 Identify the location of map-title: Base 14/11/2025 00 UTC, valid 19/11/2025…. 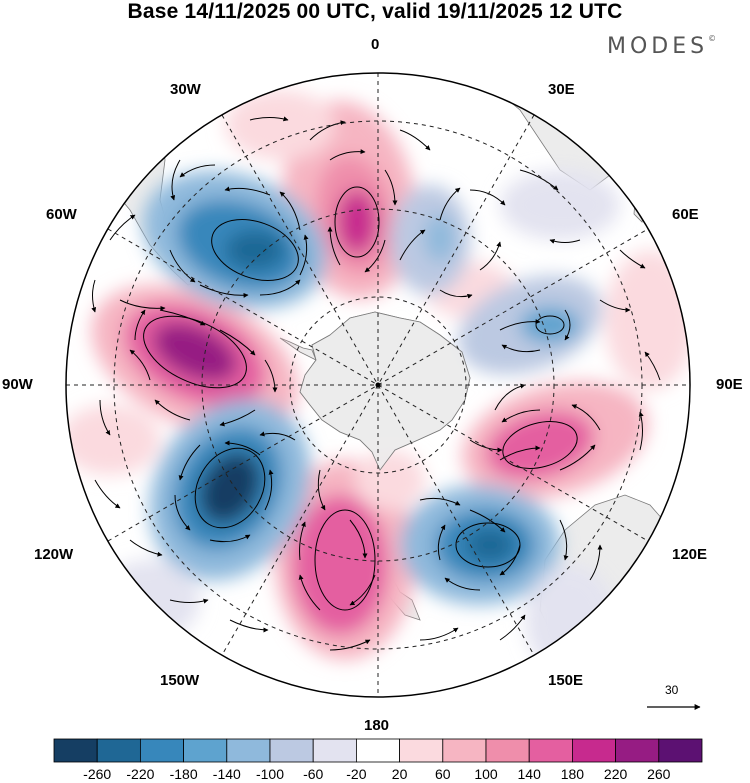
(375, 11).